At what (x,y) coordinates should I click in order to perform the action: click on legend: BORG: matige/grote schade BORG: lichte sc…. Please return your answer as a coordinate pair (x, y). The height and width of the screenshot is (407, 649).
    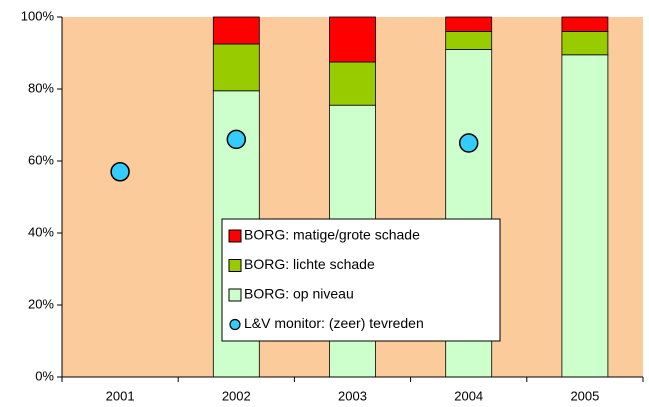
    Looking at the image, I should click on (361, 280).